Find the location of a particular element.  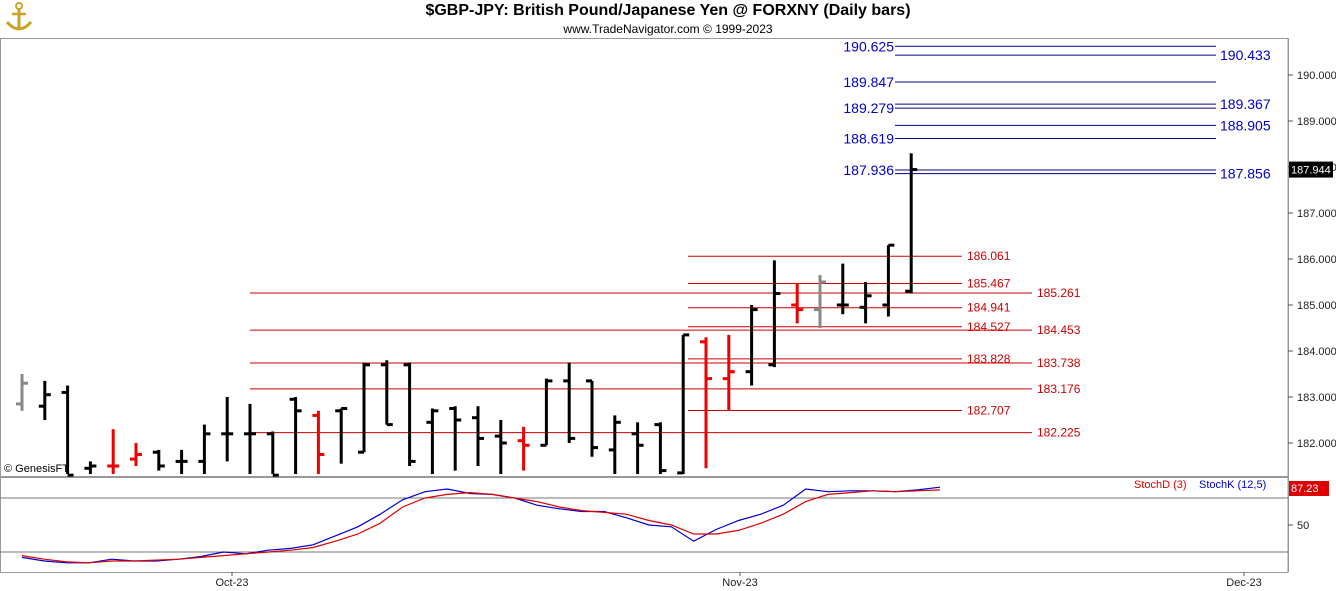

projection-label: 187.936 is located at coordinates (868, 170).